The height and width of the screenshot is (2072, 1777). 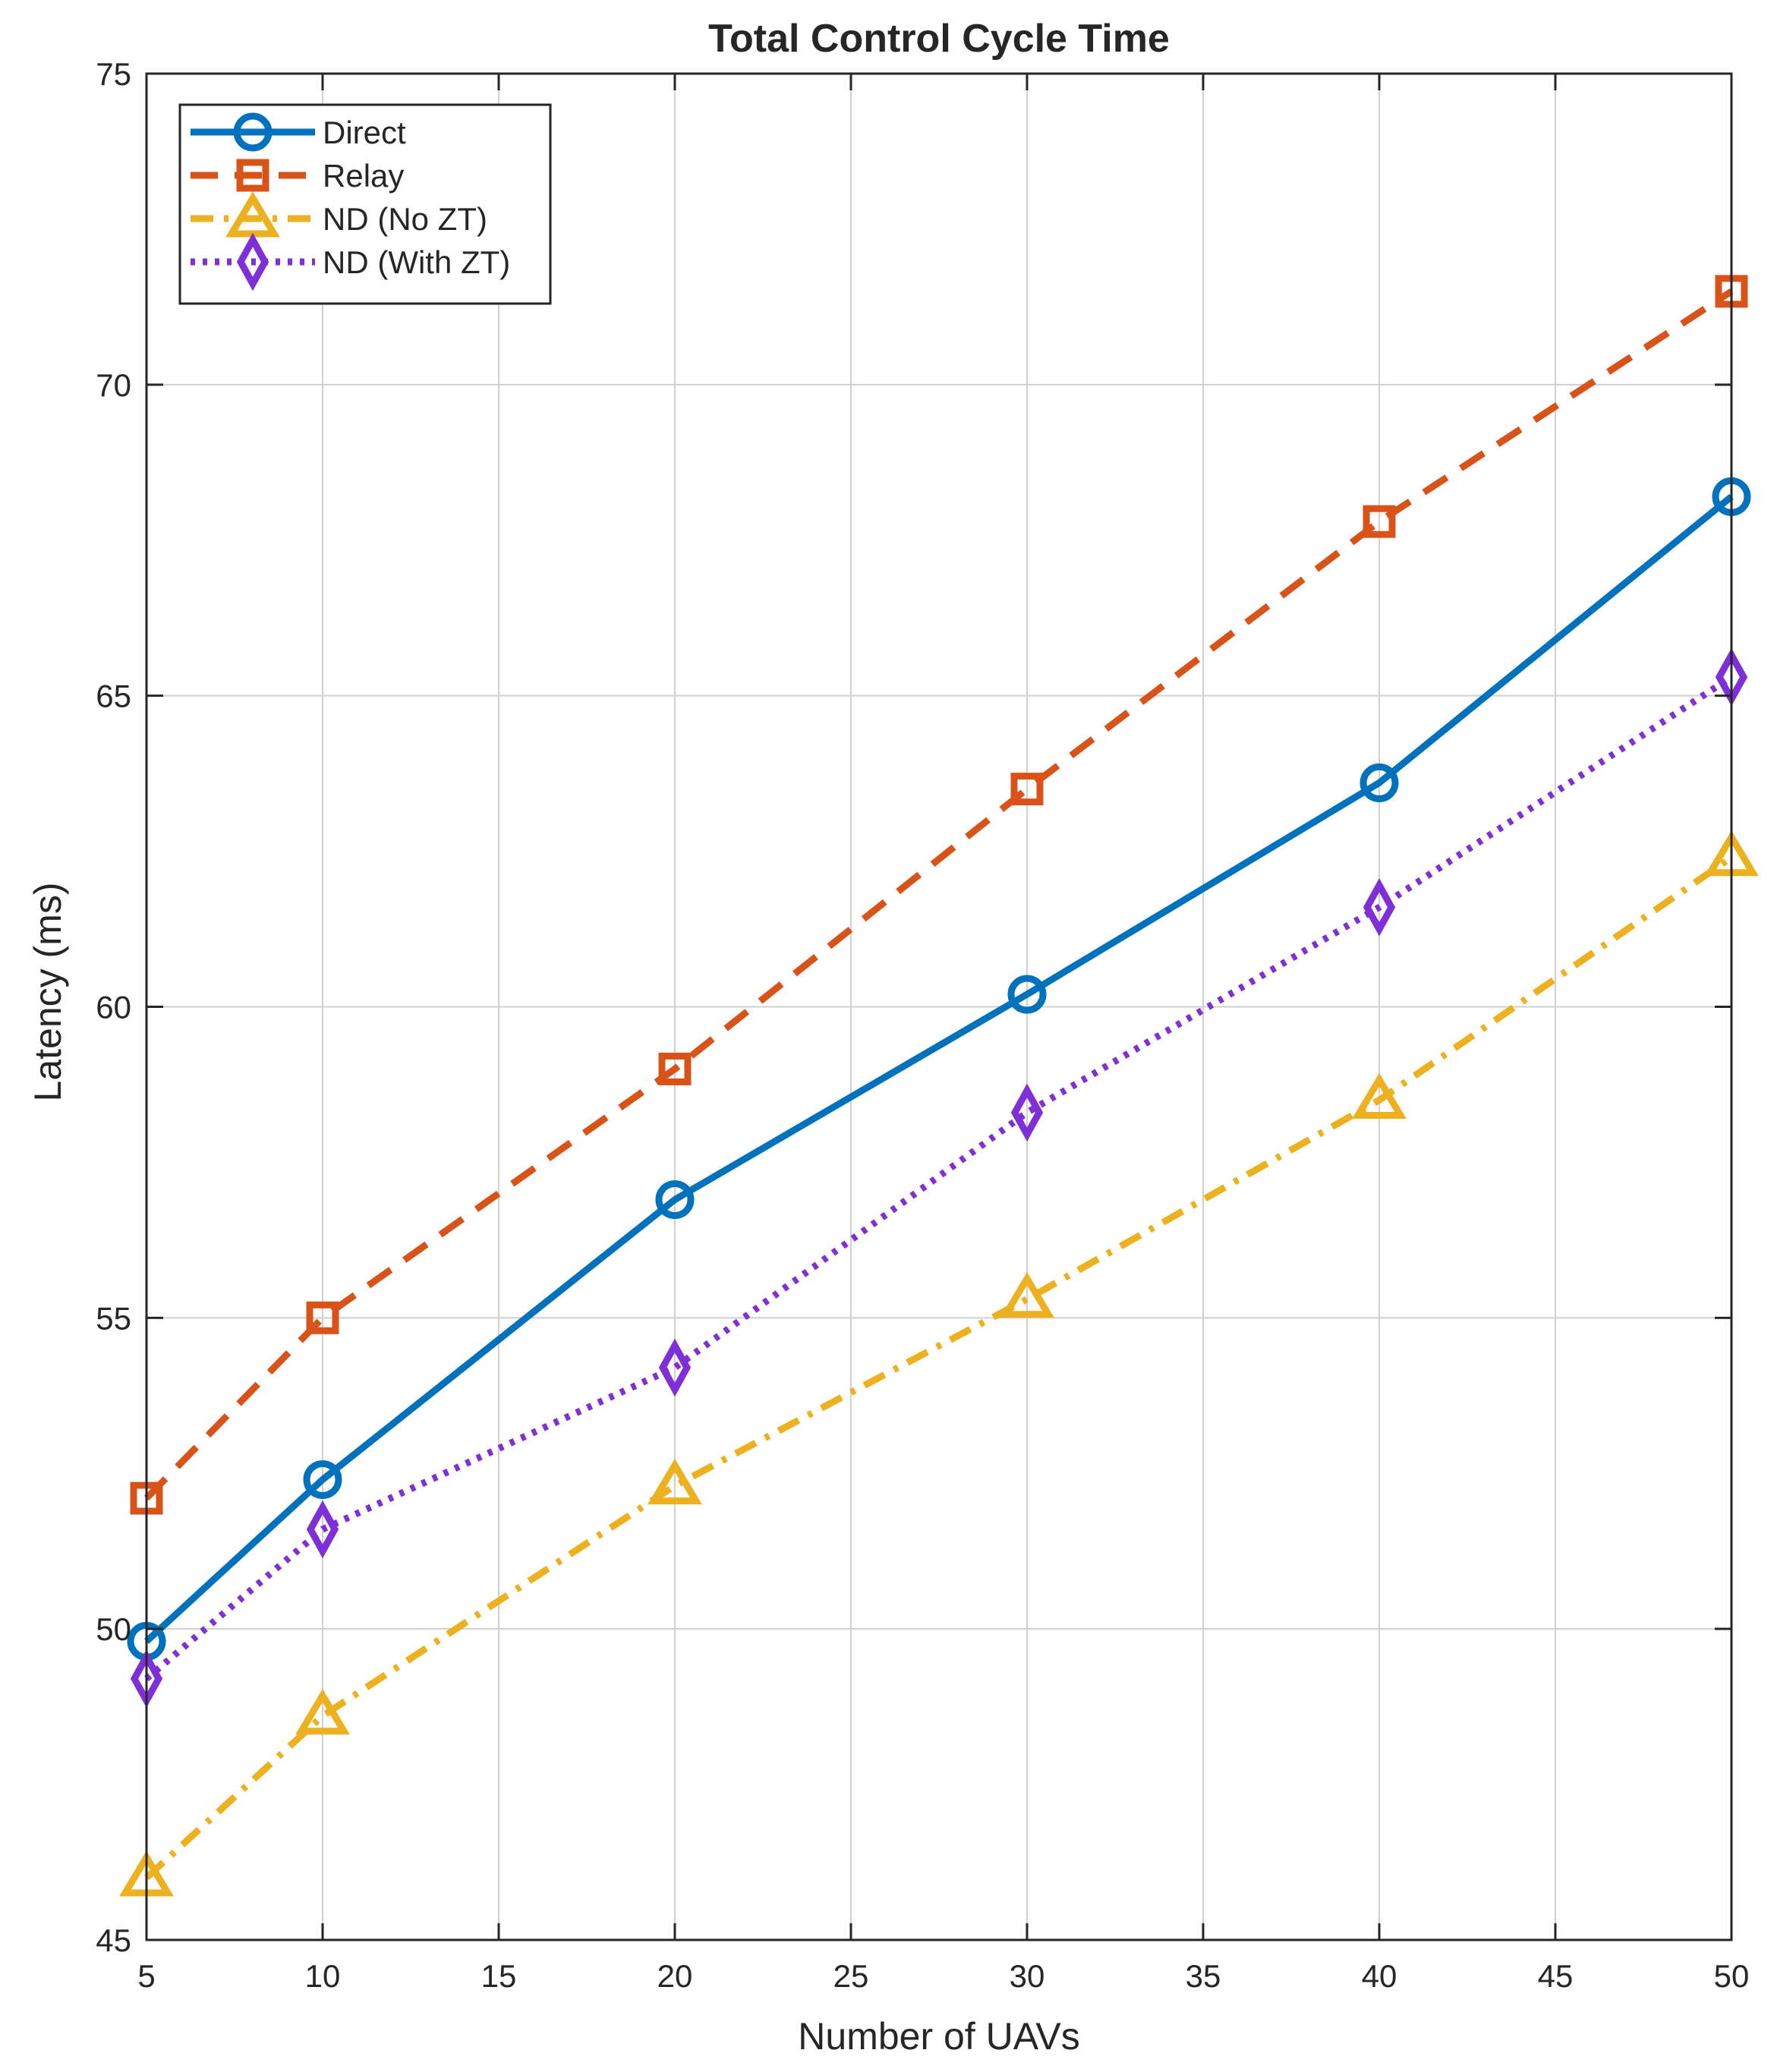 I want to click on x-tick-label: 50, so click(x=1732, y=1976).